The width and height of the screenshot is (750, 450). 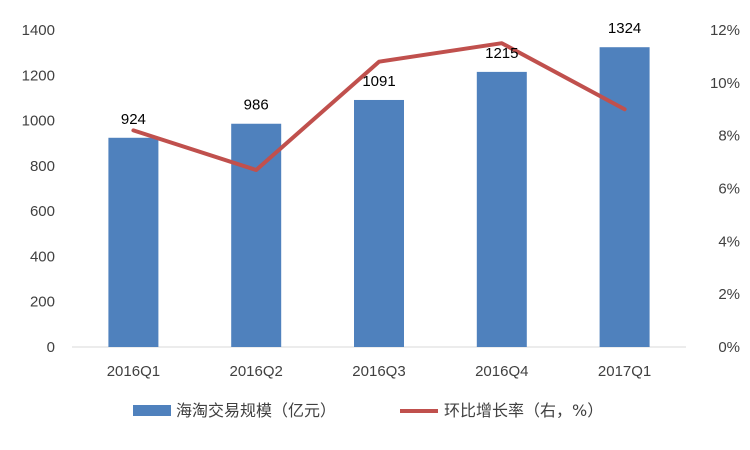 What do you see at coordinates (256, 105) in the screenshot?
I see `bar-data-label: 986` at bounding box center [256, 105].